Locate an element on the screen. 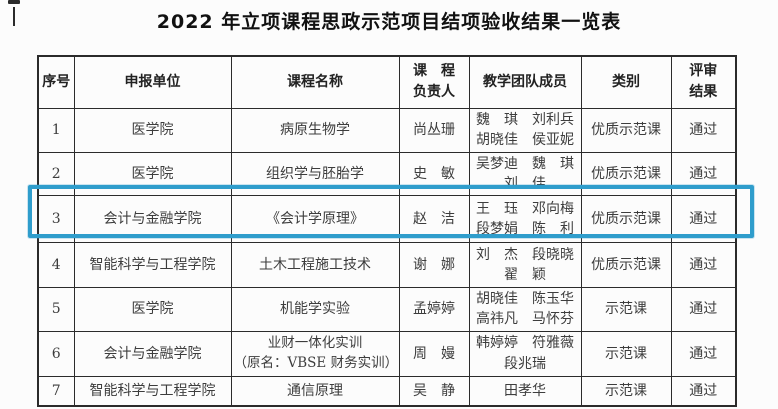  table-row: 7 智能科学与工程学院 通信原理 吴 静 田孝华 示范课 通过 is located at coordinates (387, 391).